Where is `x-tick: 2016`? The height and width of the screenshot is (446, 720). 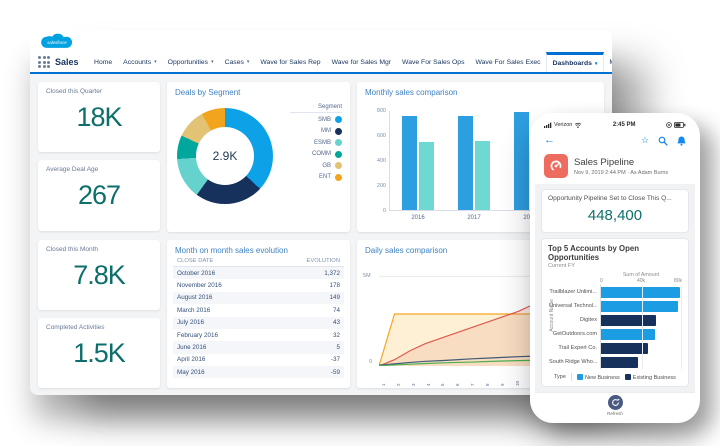
x-tick: 2016 is located at coordinates (418, 218).